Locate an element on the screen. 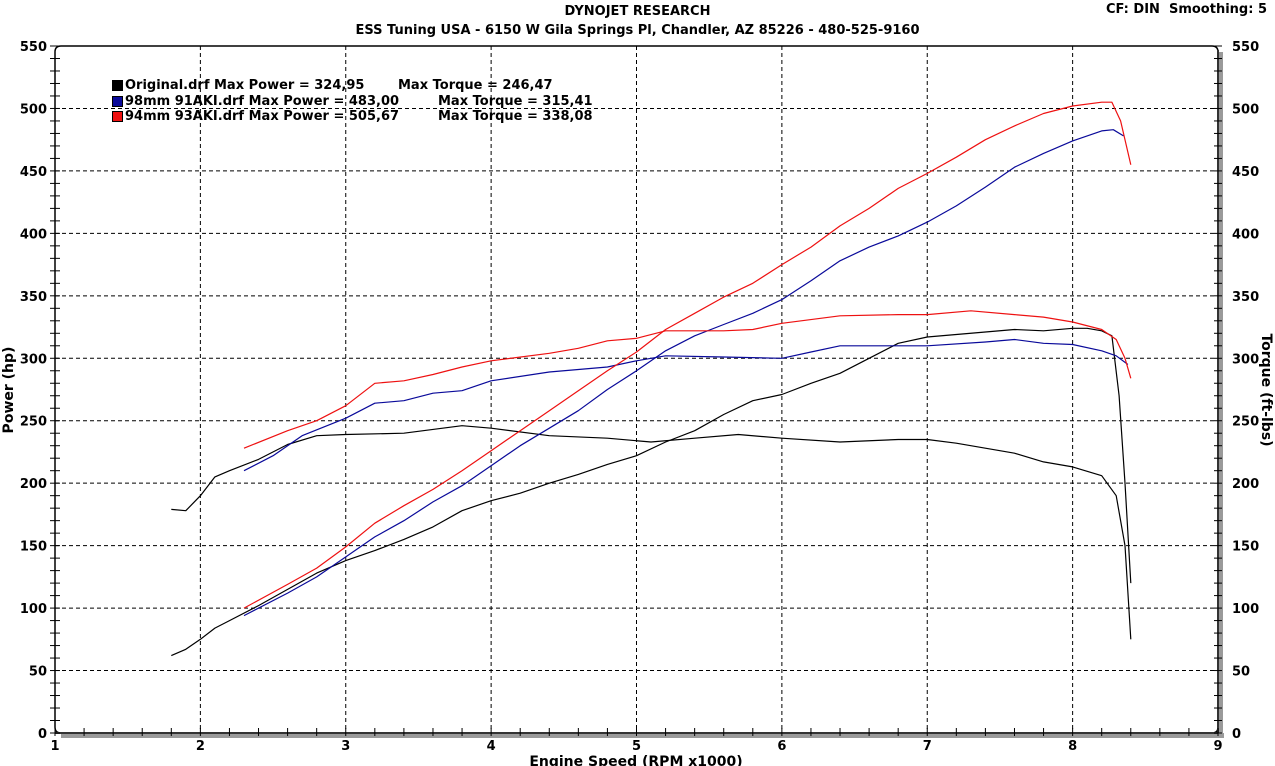  y-tick-label: 150 is located at coordinates (33, 547).